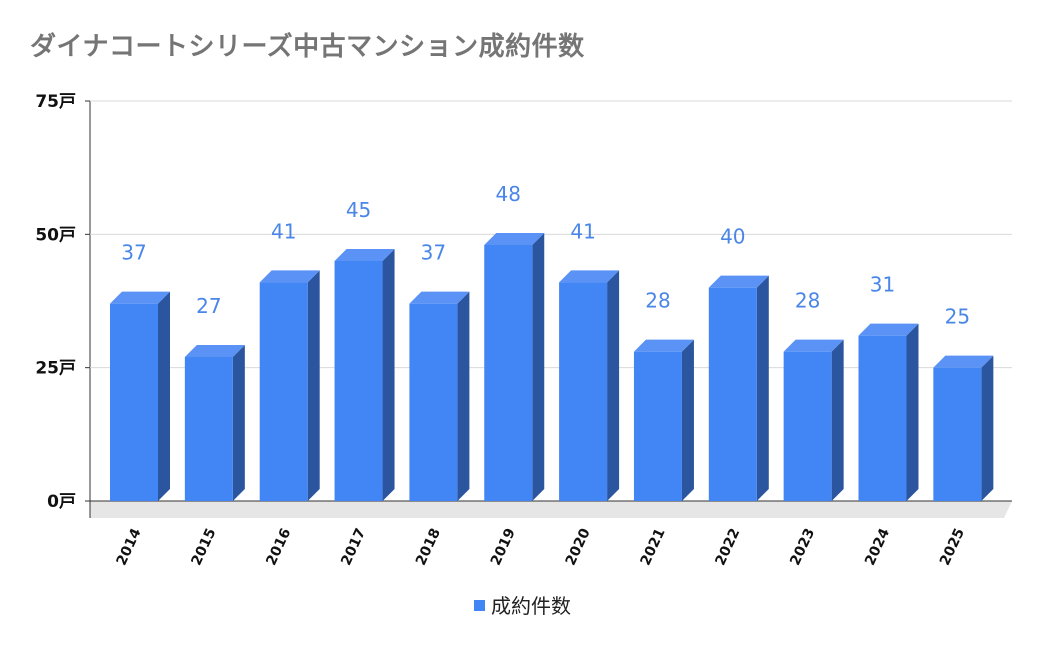 The image size is (1045, 649). I want to click on data-label: 45, so click(358, 210).